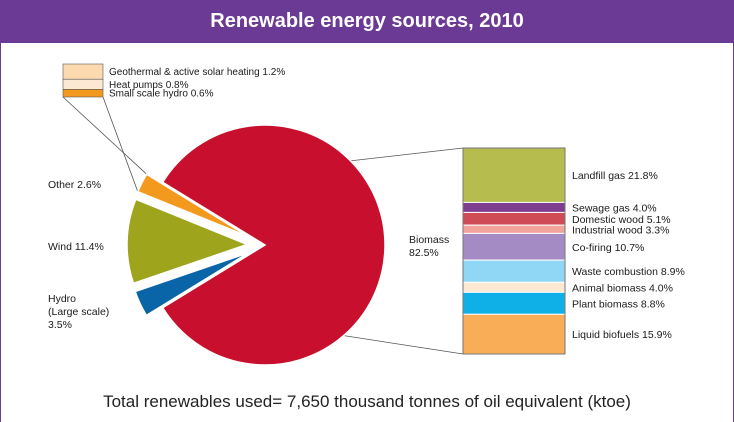 The height and width of the screenshot is (422, 734). Describe the element at coordinates (615, 176) in the screenshot. I see `biomass-segment-label-1: Landfill gas 21.8%` at that location.